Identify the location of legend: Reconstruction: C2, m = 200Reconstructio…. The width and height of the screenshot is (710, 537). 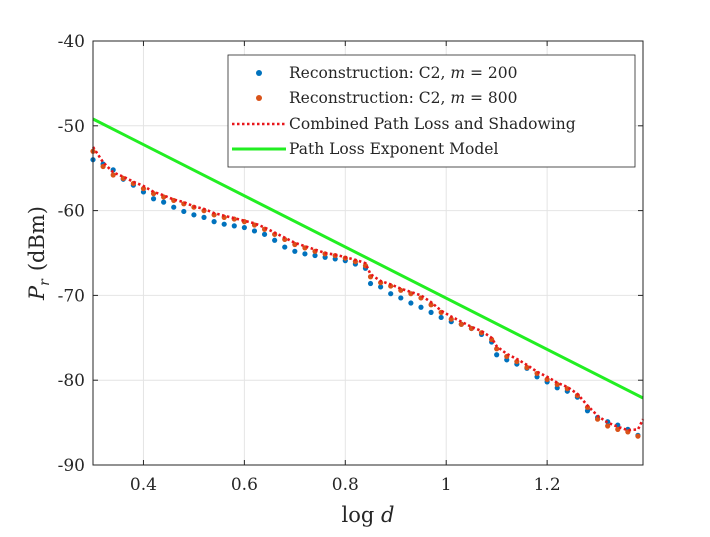
(431, 111).